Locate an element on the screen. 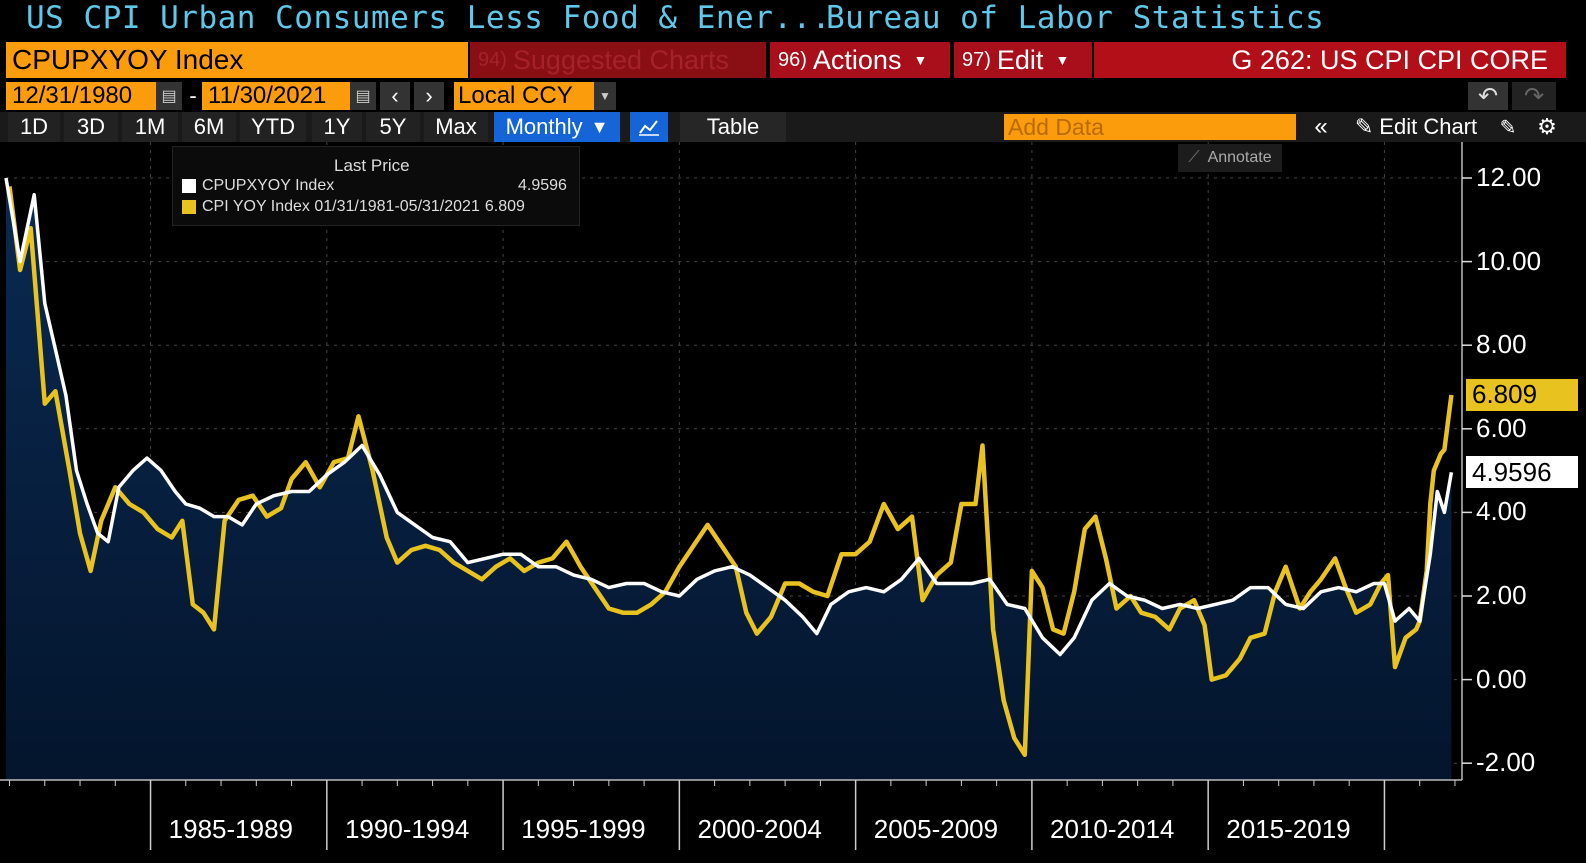 This screenshot has height=863, width=1586. data-source: Bureau of Labor Statistics is located at coordinates (1075, 18).